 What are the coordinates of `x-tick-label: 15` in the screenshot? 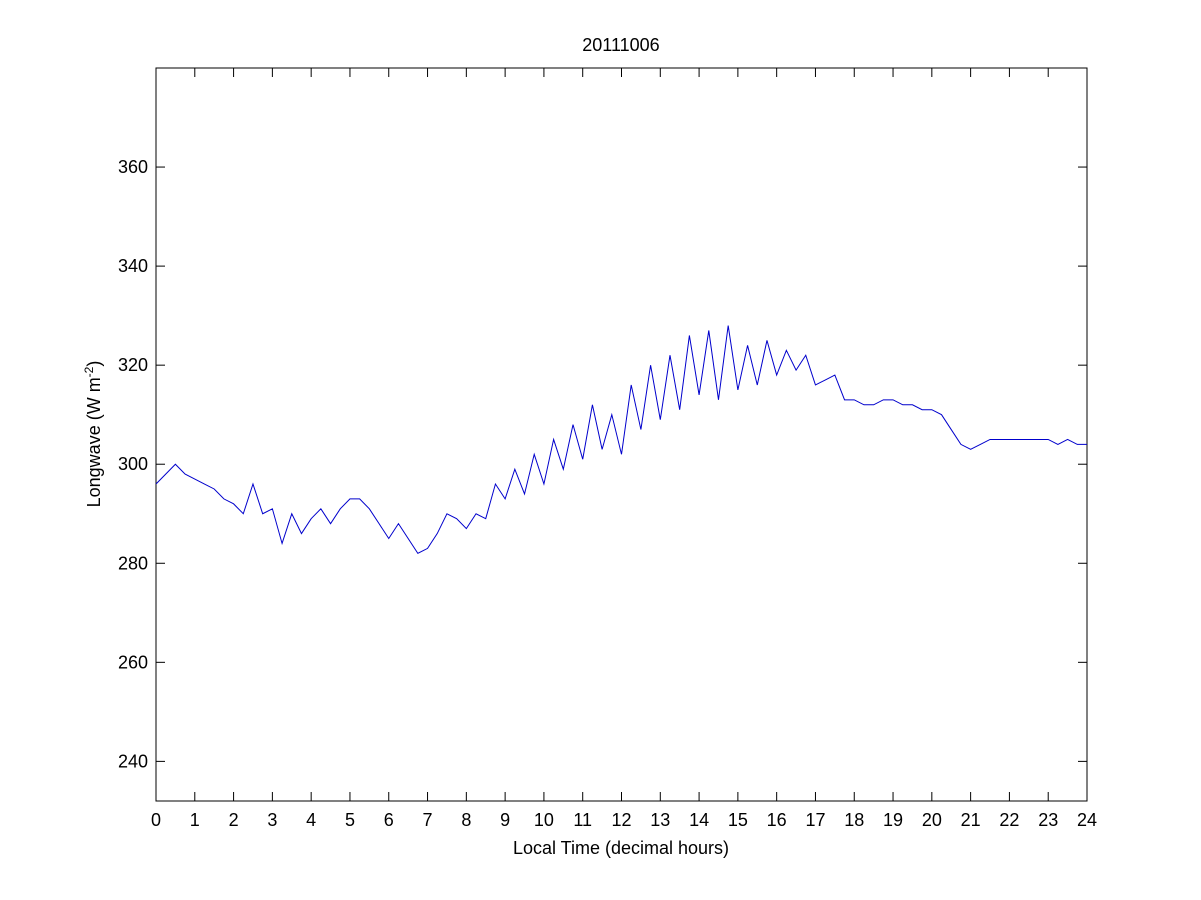 It's located at (738, 820).